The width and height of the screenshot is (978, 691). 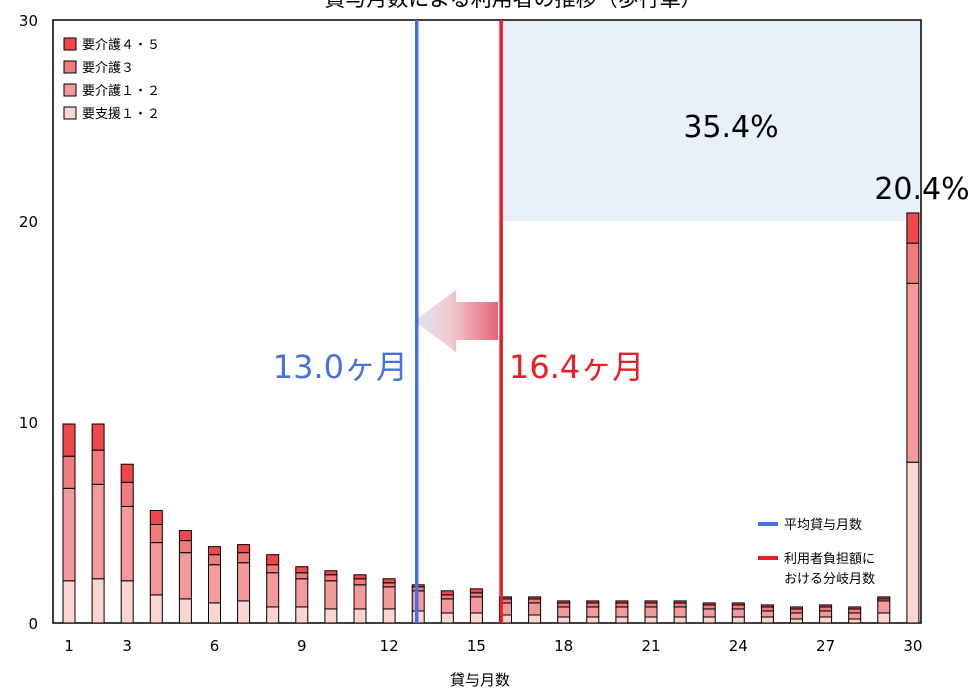 What do you see at coordinates (563, 646) in the screenshot?
I see `x-tick-label: 18` at bounding box center [563, 646].